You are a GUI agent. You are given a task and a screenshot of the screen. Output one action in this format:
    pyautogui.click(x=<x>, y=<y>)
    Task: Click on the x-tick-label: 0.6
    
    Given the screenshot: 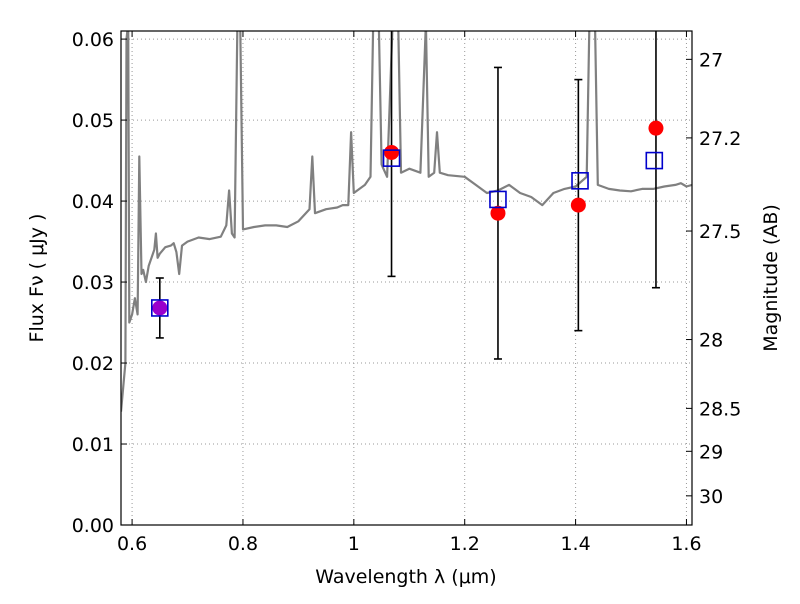 What is the action you would take?
    pyautogui.click(x=132, y=544)
    